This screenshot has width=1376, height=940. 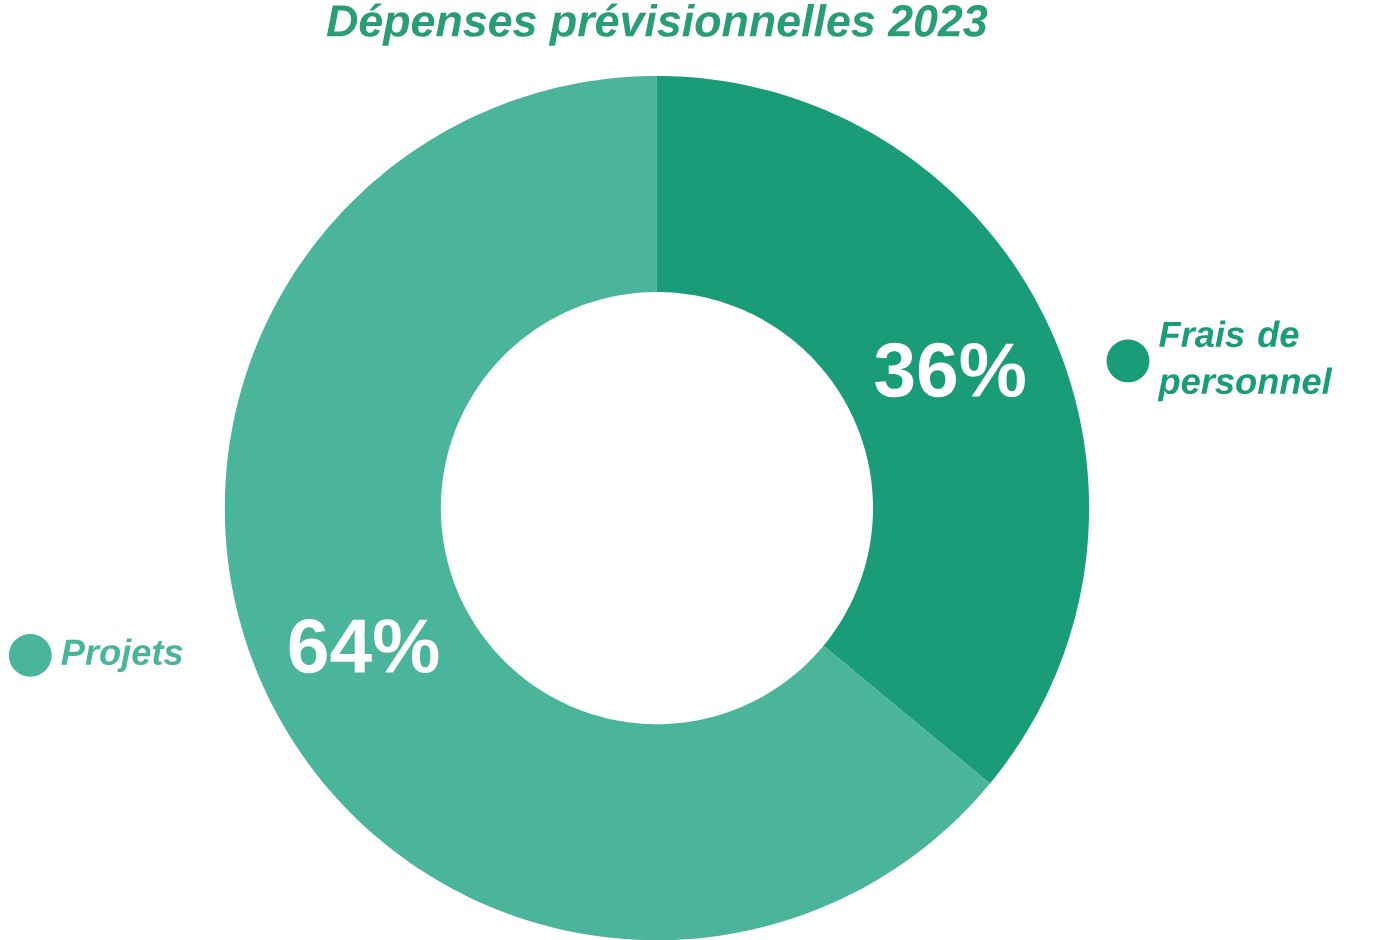 What do you see at coordinates (364, 646) in the screenshot?
I see `data-label: 64%` at bounding box center [364, 646].